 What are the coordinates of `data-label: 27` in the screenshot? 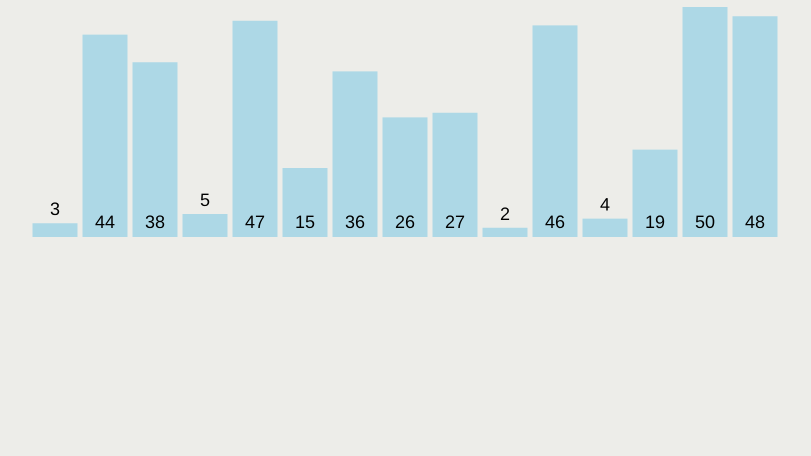 It's located at (455, 222).